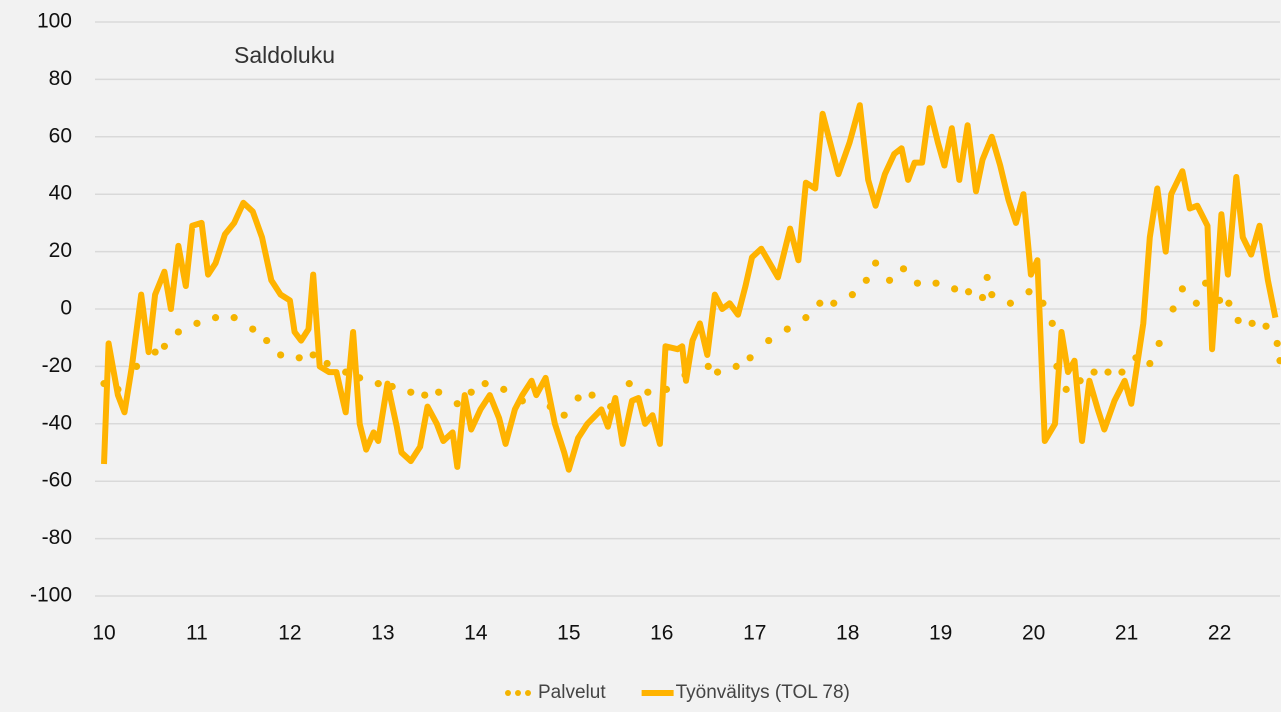  I want to click on x-tick-label: 12, so click(289, 633).